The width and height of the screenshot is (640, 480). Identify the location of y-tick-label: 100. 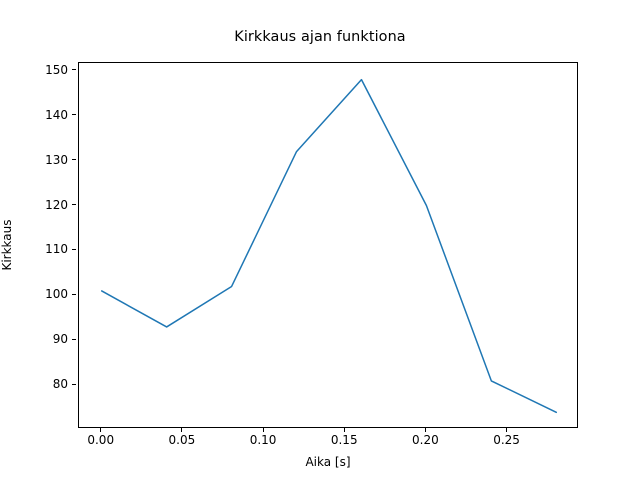
(56, 294).